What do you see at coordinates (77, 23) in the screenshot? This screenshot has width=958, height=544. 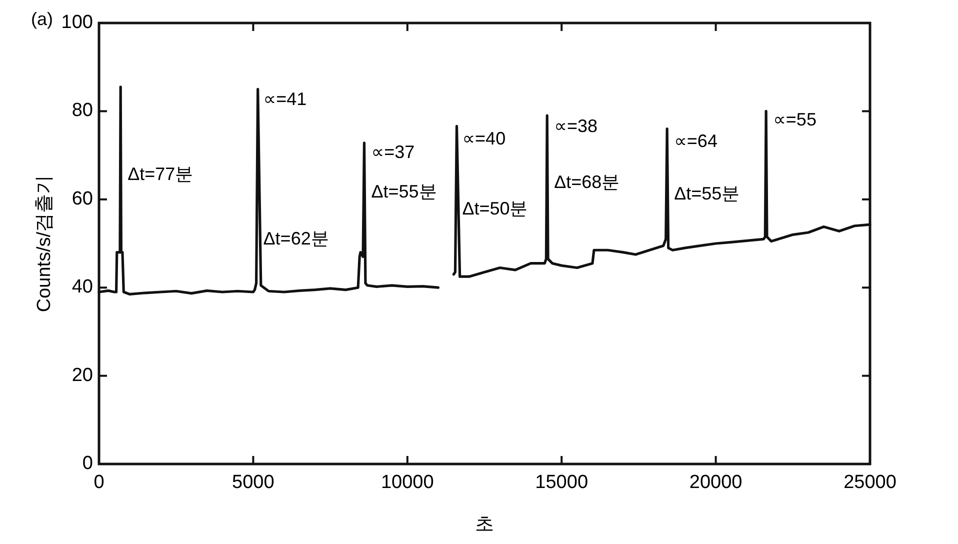 I see `y-tick-label: 100` at bounding box center [77, 23].